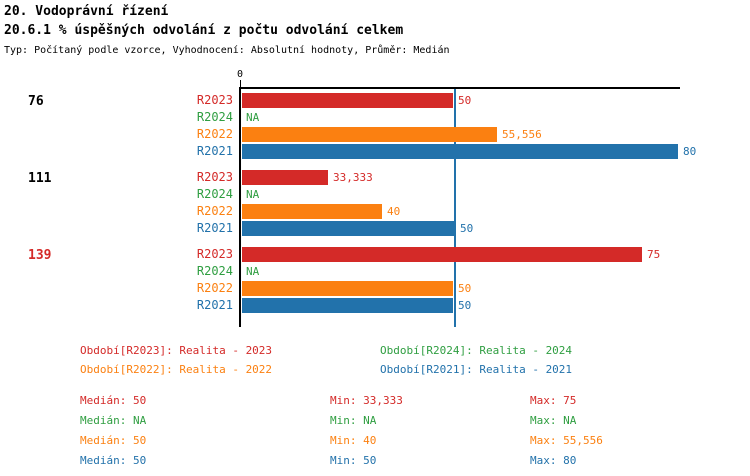 This screenshot has width=750, height=476. Describe the element at coordinates (86, 11) in the screenshot. I see `page-title: 20. Vodoprávní řízení` at that location.